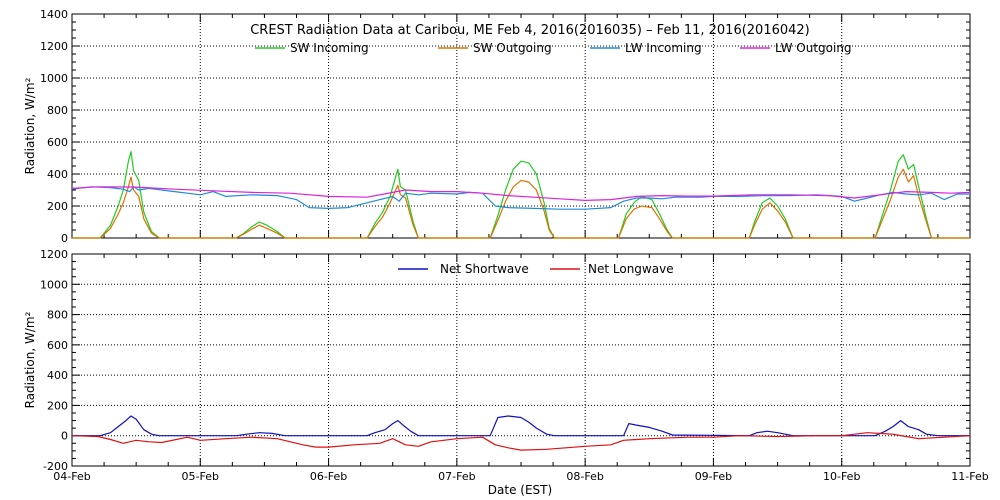 This screenshot has width=1000, height=500. Describe the element at coordinates (521, 426) in the screenshot. I see `series-line-net-shortwave` at that location.